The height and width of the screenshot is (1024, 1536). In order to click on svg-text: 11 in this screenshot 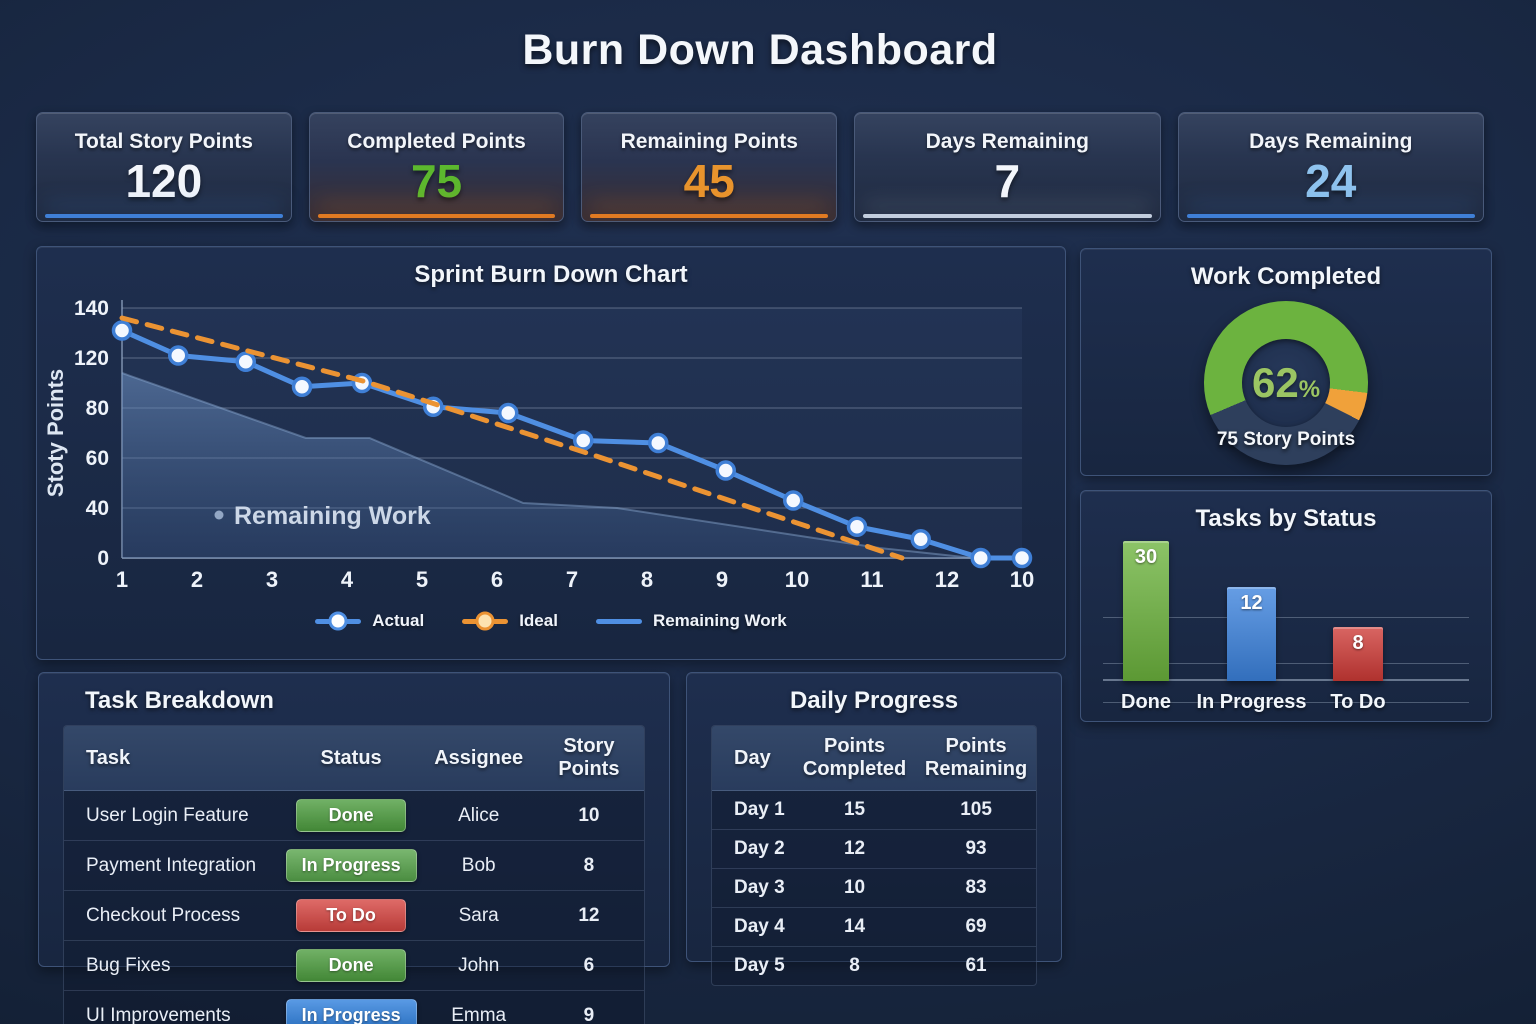, I will do `click(871, 579)`.